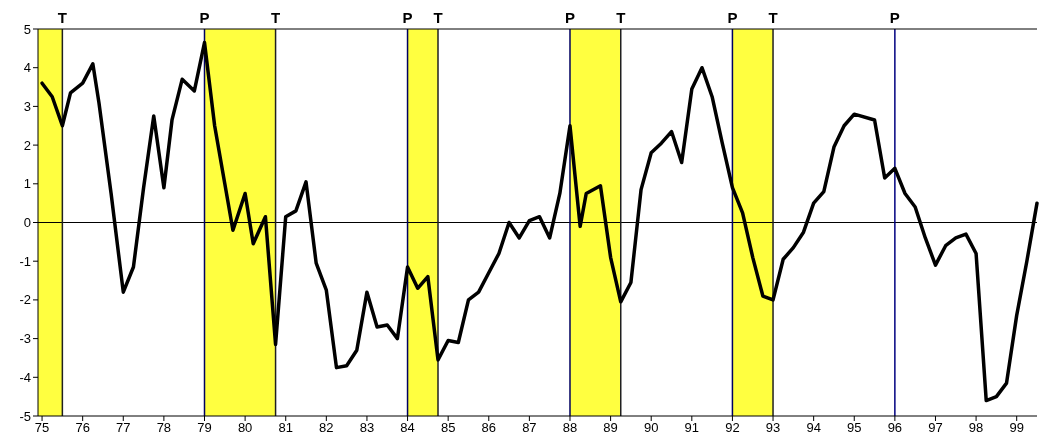 The image size is (1039, 434). What do you see at coordinates (25, 339) in the screenshot?
I see `y-tick-label: -3` at bounding box center [25, 339].